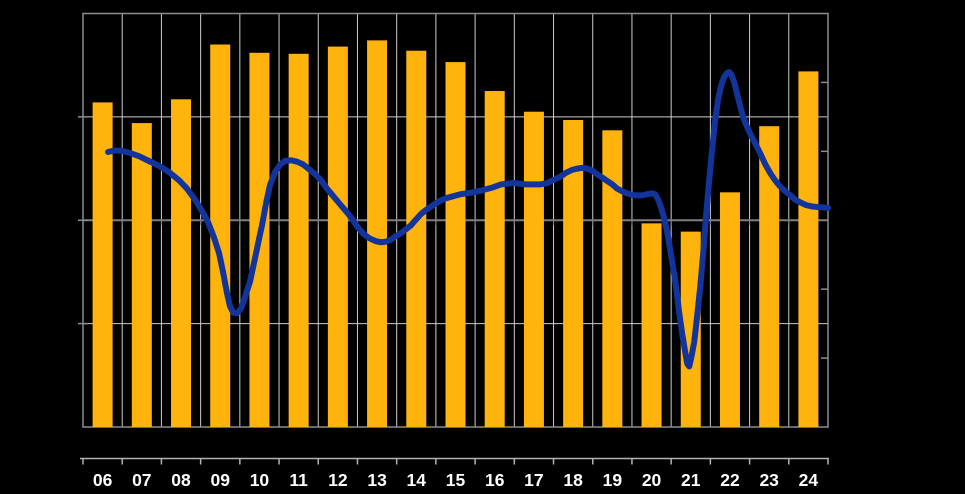 This screenshot has height=494, width=965. Describe the element at coordinates (417, 480) in the screenshot. I see `x-label-2014: 14` at that location.